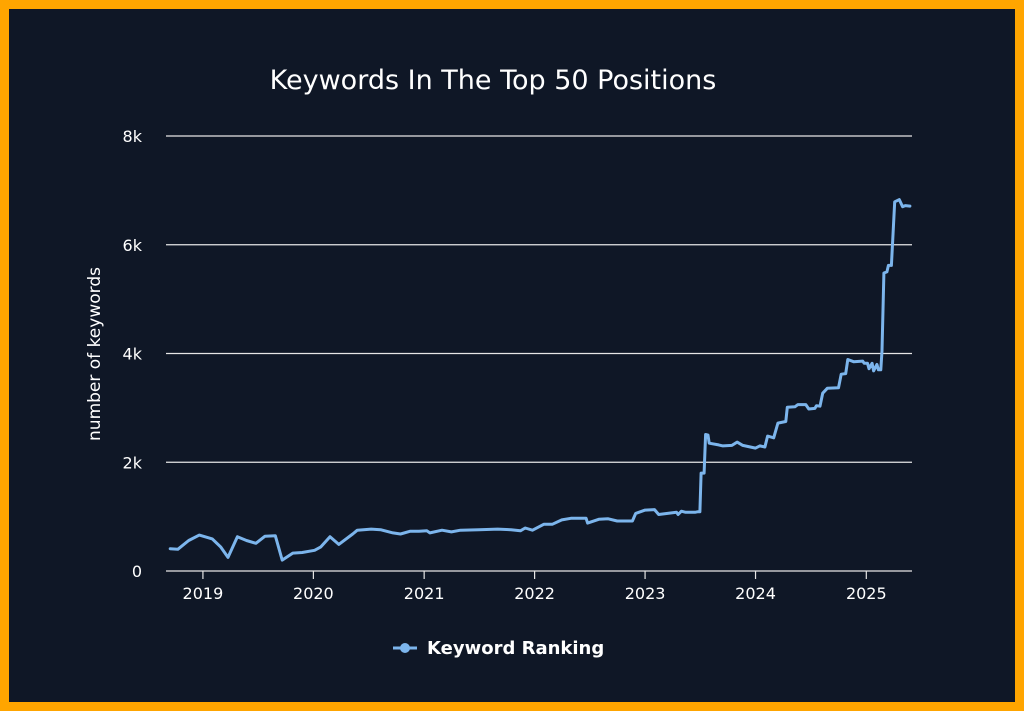 This screenshot has height=711, width=1024. Describe the element at coordinates (133, 136) in the screenshot. I see `y-tick-label: 8k` at that location.